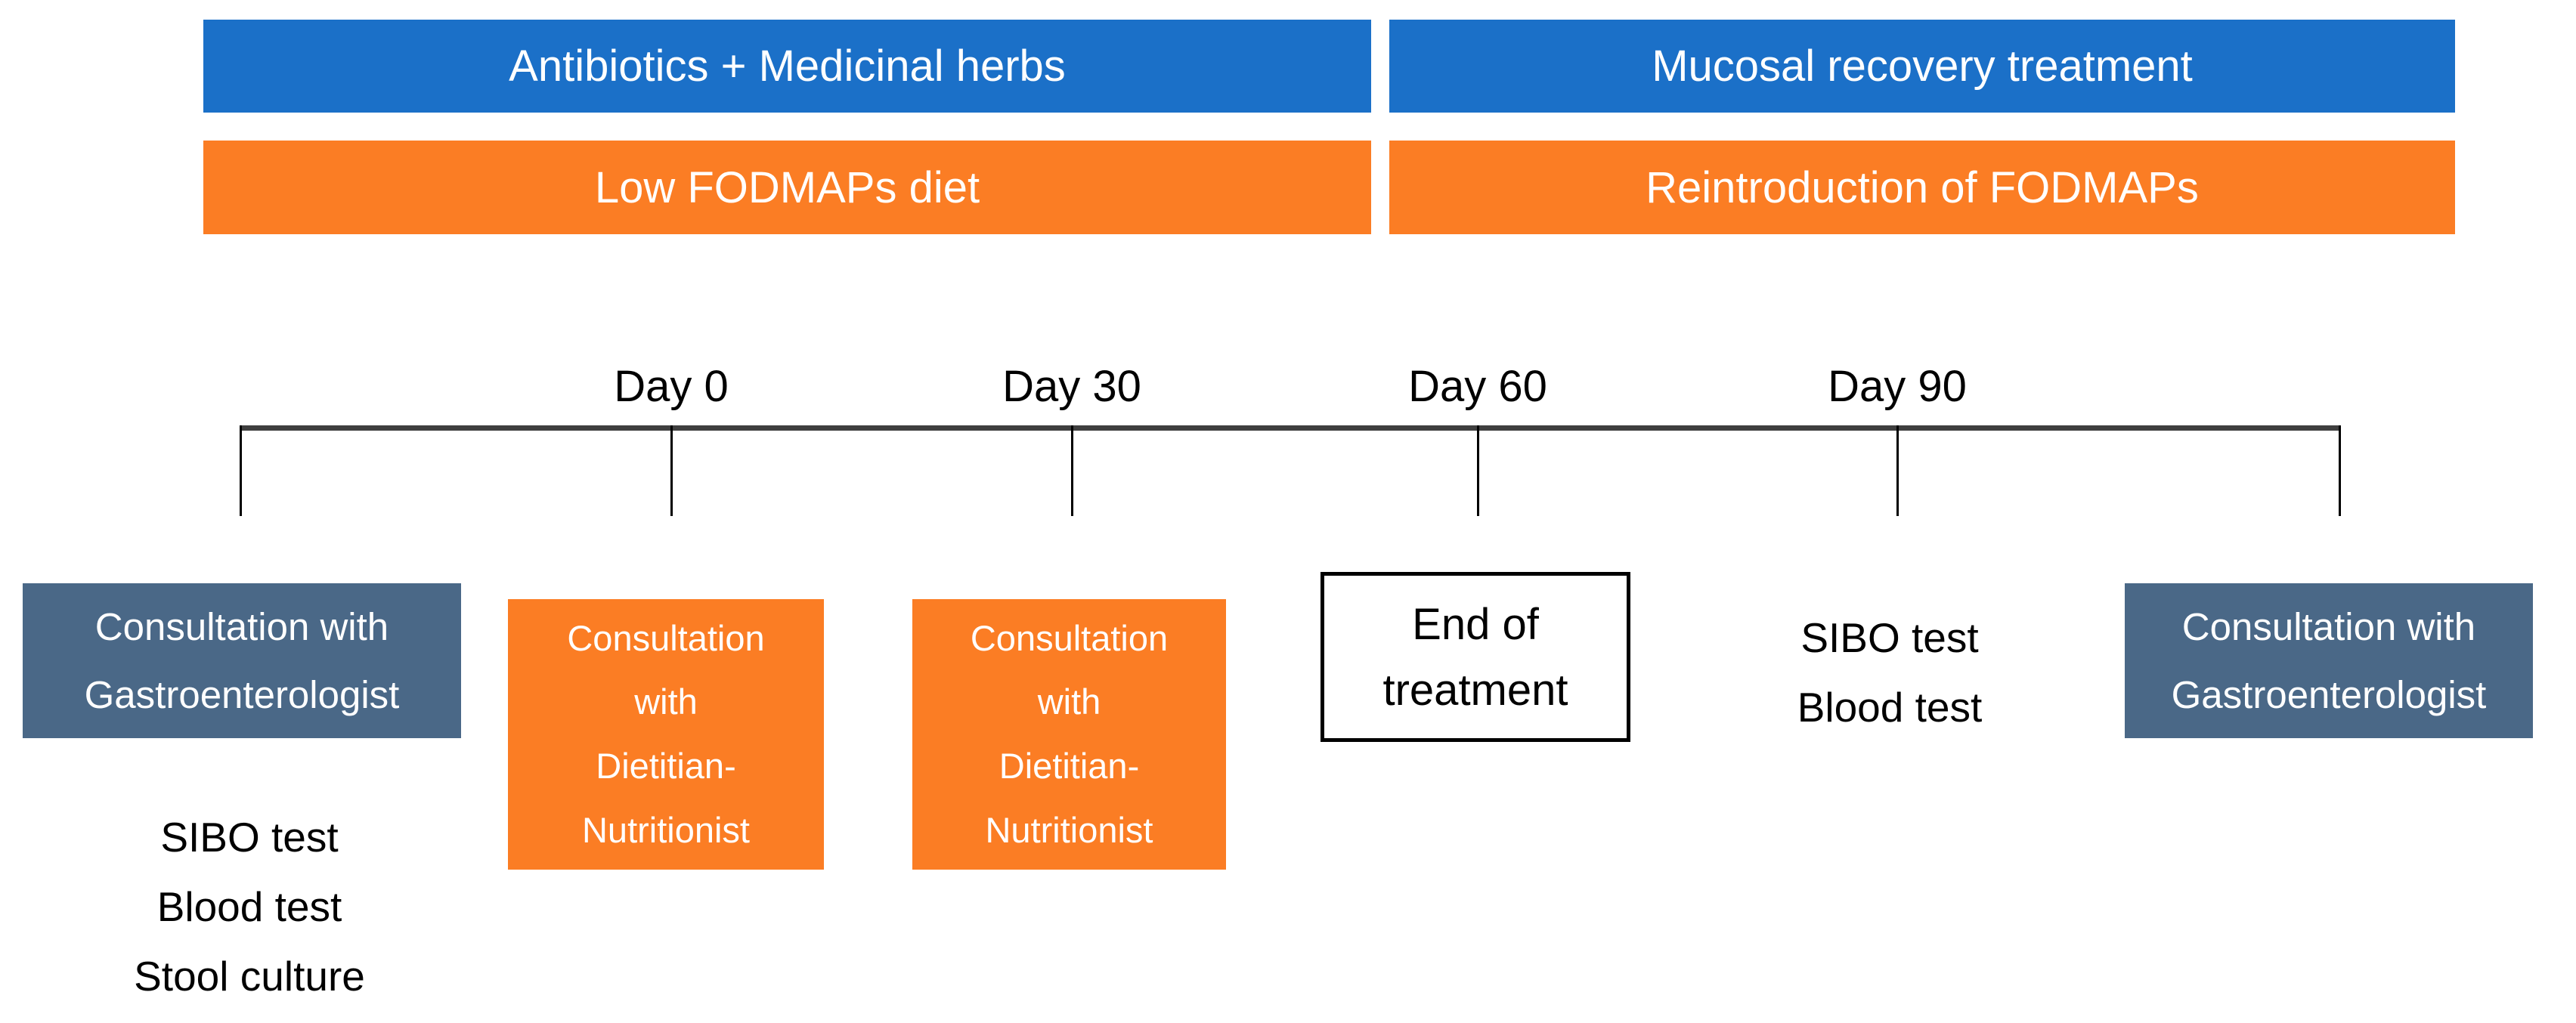  I want to click on phase-bar-mucosal-recovery: Mucosal recovery treatment, so click(1922, 66).